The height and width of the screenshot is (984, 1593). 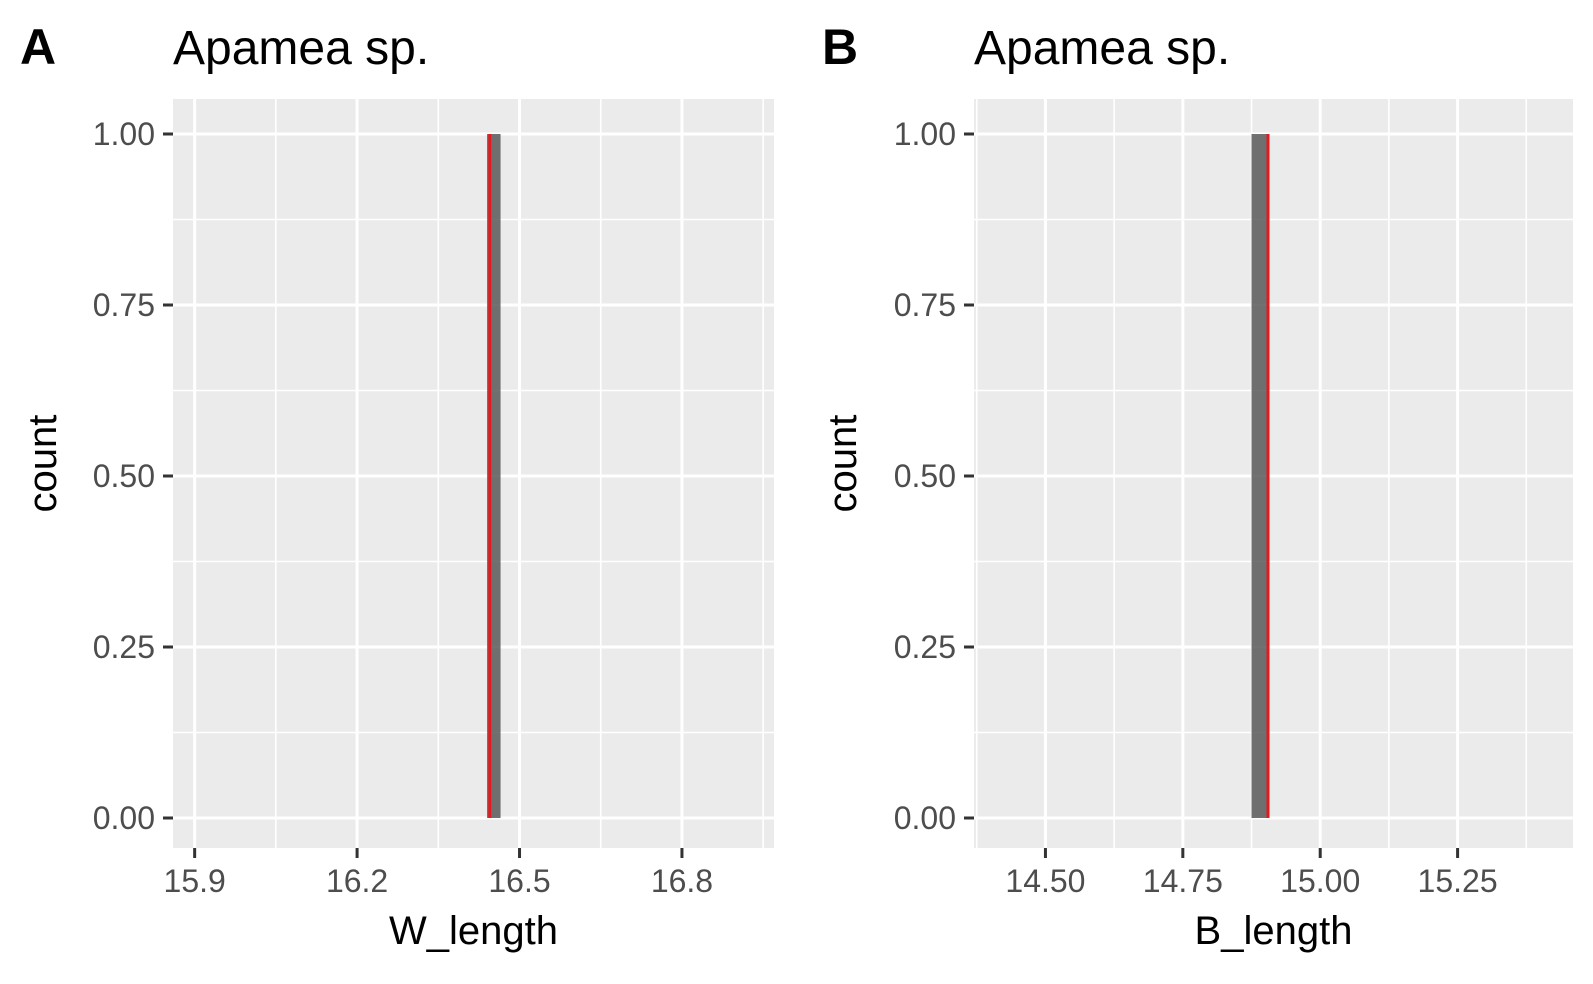 What do you see at coordinates (357, 881) in the screenshot?
I see `x-tick-label: 16.2` at bounding box center [357, 881].